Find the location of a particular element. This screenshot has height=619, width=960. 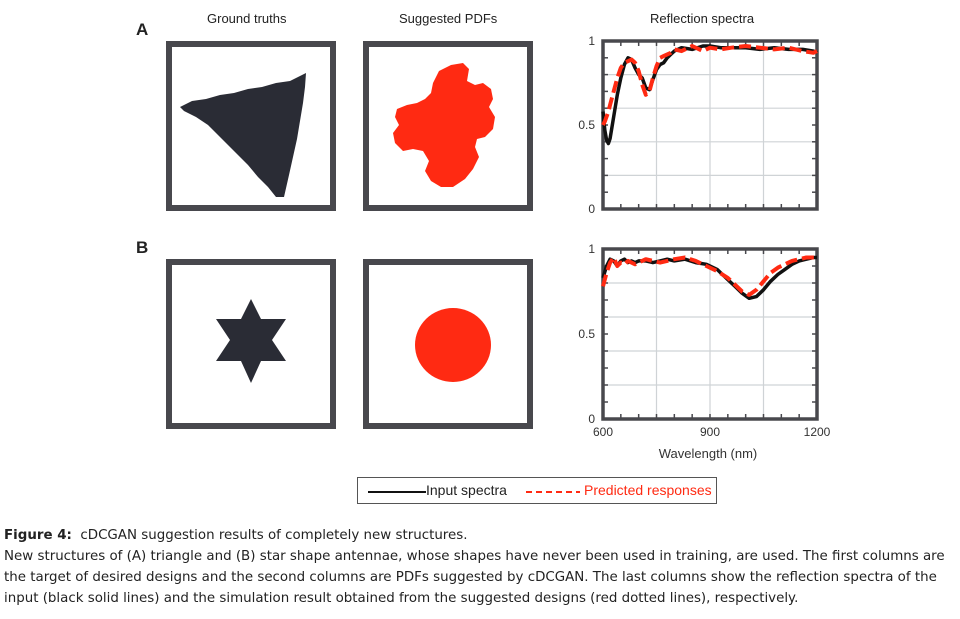

pdf-blob-shape is located at coordinates (444, 125).